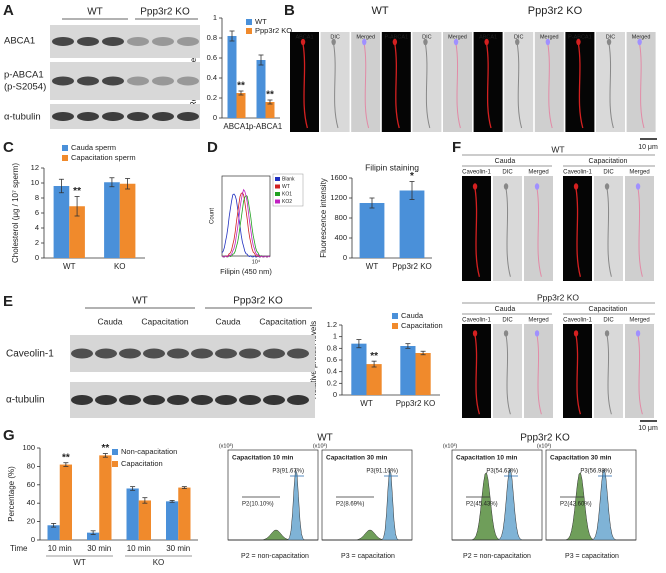  Describe the element at coordinates (261, 21) in the screenshot. I see `legend-label: WT` at that location.